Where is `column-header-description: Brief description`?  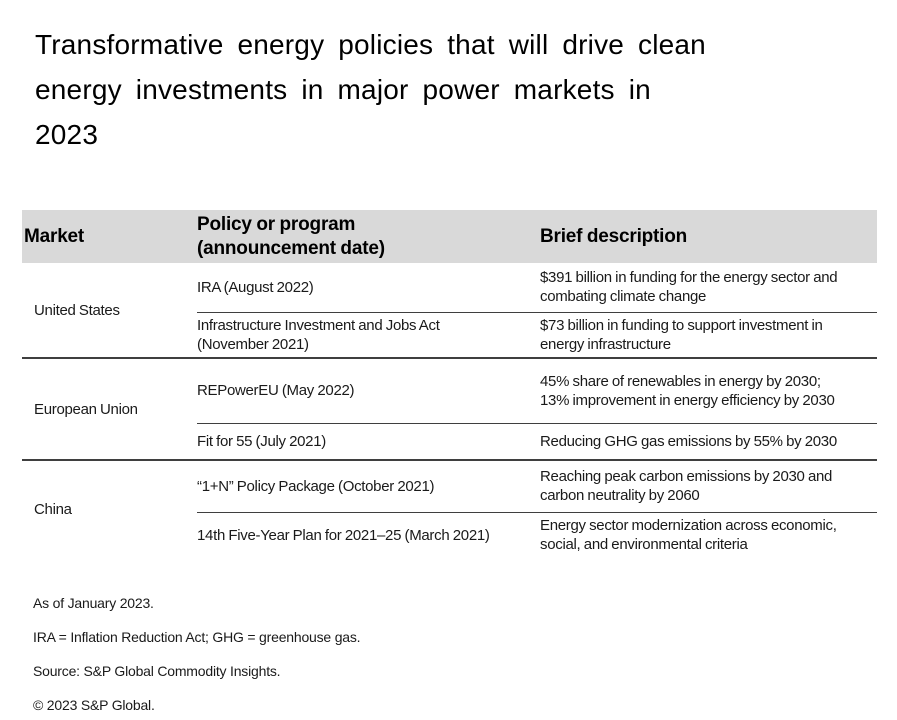
column-header-description: Brief description is located at coordinates (708, 236).